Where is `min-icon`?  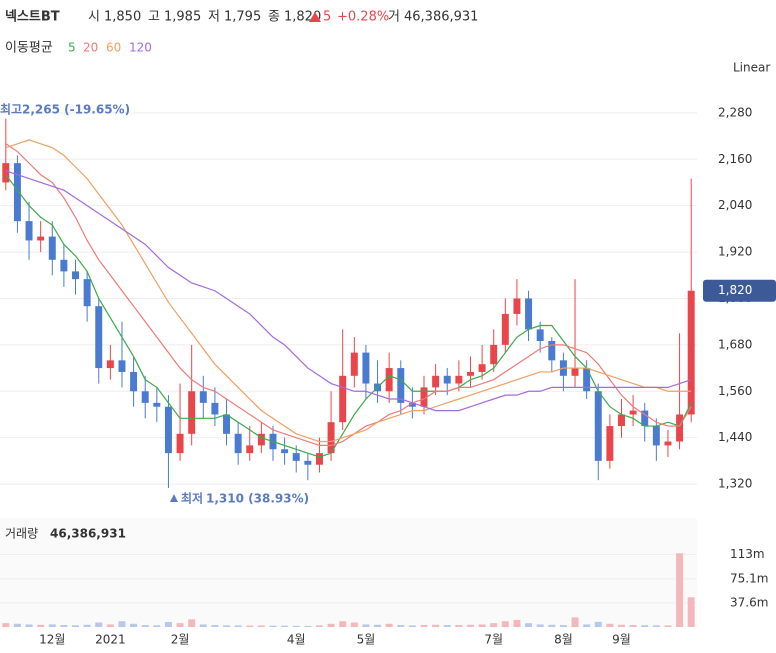
min-icon is located at coordinates (174, 498).